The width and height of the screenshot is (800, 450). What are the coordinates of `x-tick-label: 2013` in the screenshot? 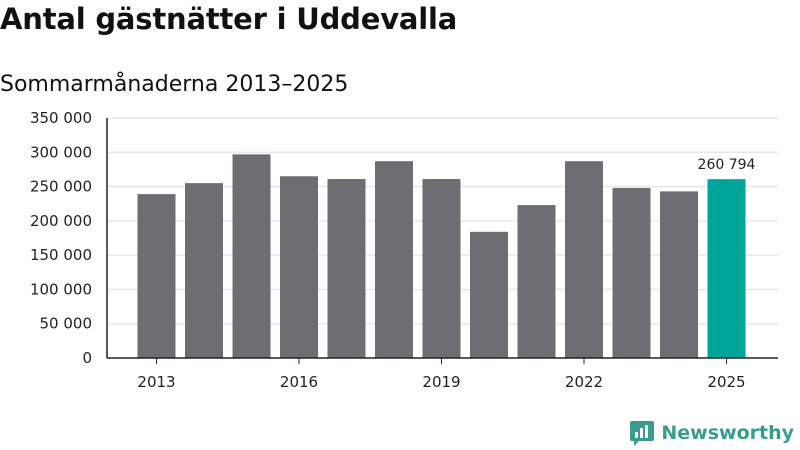 It's located at (156, 382).